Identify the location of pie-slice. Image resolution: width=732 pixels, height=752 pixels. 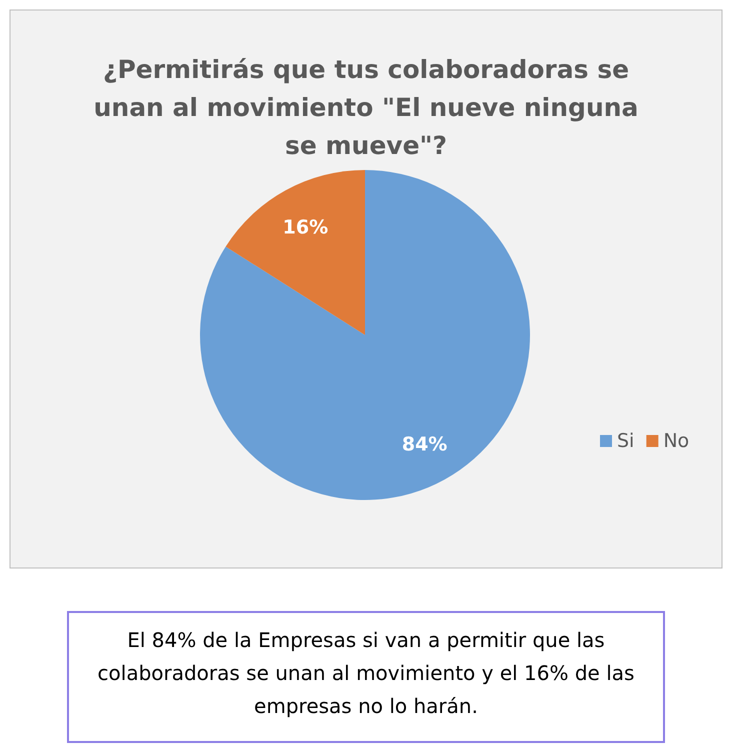
(295, 252).